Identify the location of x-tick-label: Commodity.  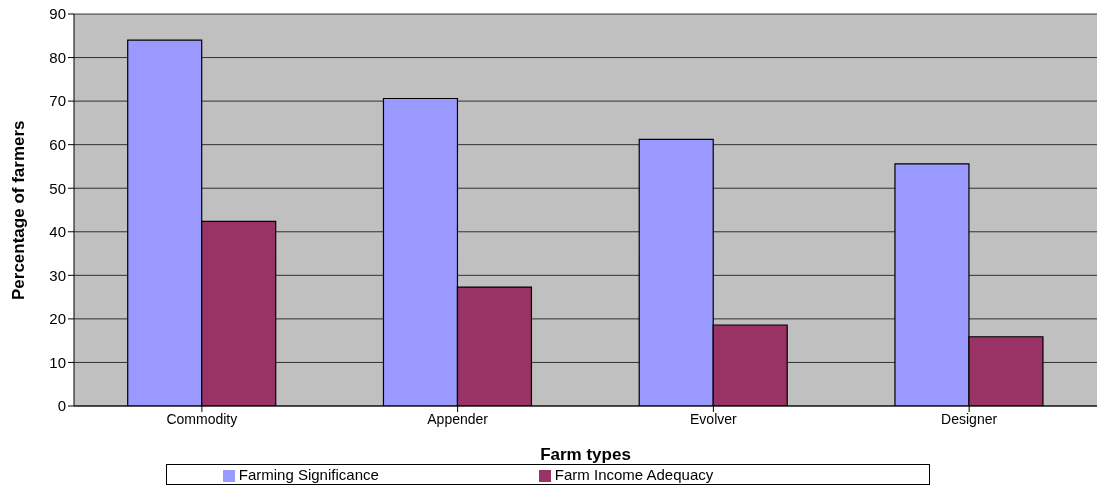
(202, 418).